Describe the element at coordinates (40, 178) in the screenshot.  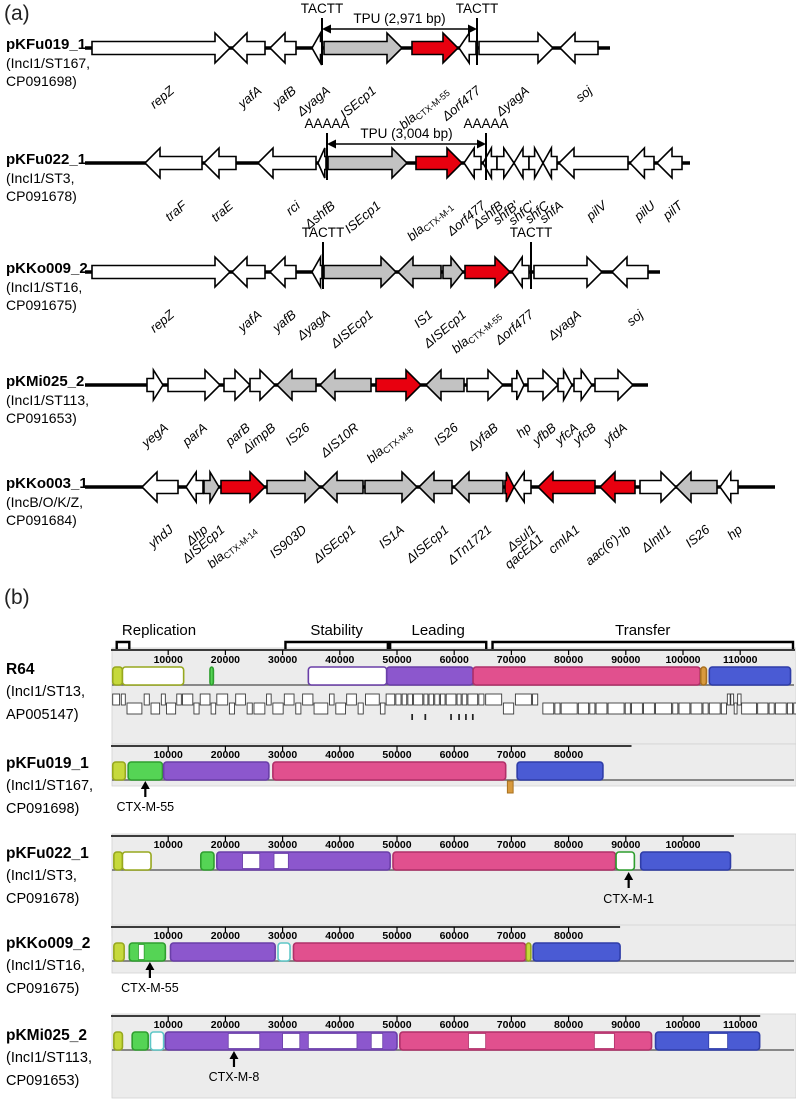
I see `plasmid-inc-type: (IncI1/ST3,` at that location.